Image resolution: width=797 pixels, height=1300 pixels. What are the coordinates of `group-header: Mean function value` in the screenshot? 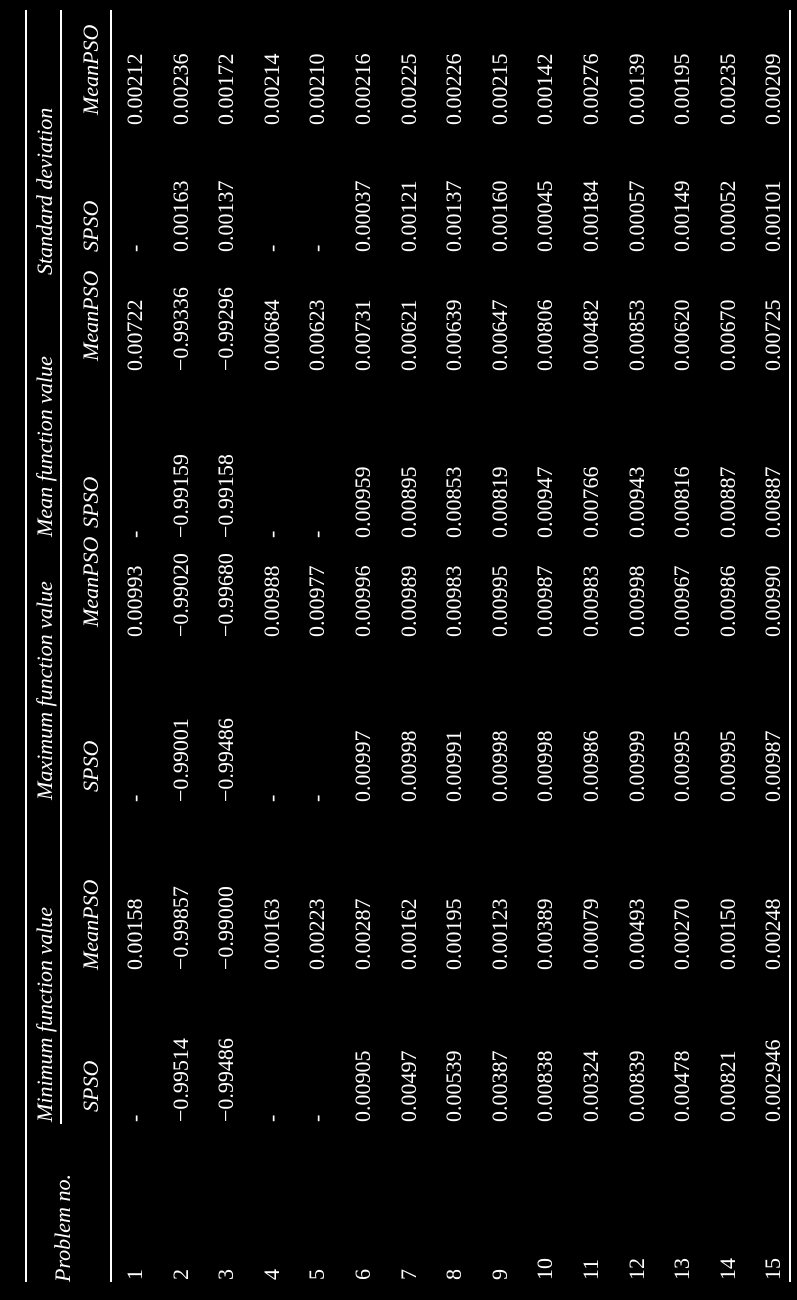 It's located at (44, 446).